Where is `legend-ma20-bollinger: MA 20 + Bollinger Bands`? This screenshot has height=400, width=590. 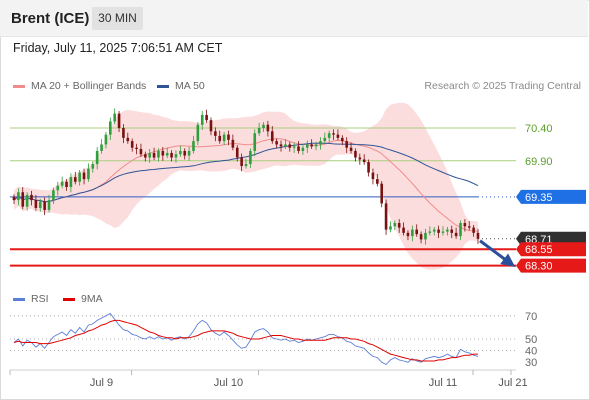 legend-ma20-bollinger: MA 20 + Bollinger Bands is located at coordinates (89, 86).